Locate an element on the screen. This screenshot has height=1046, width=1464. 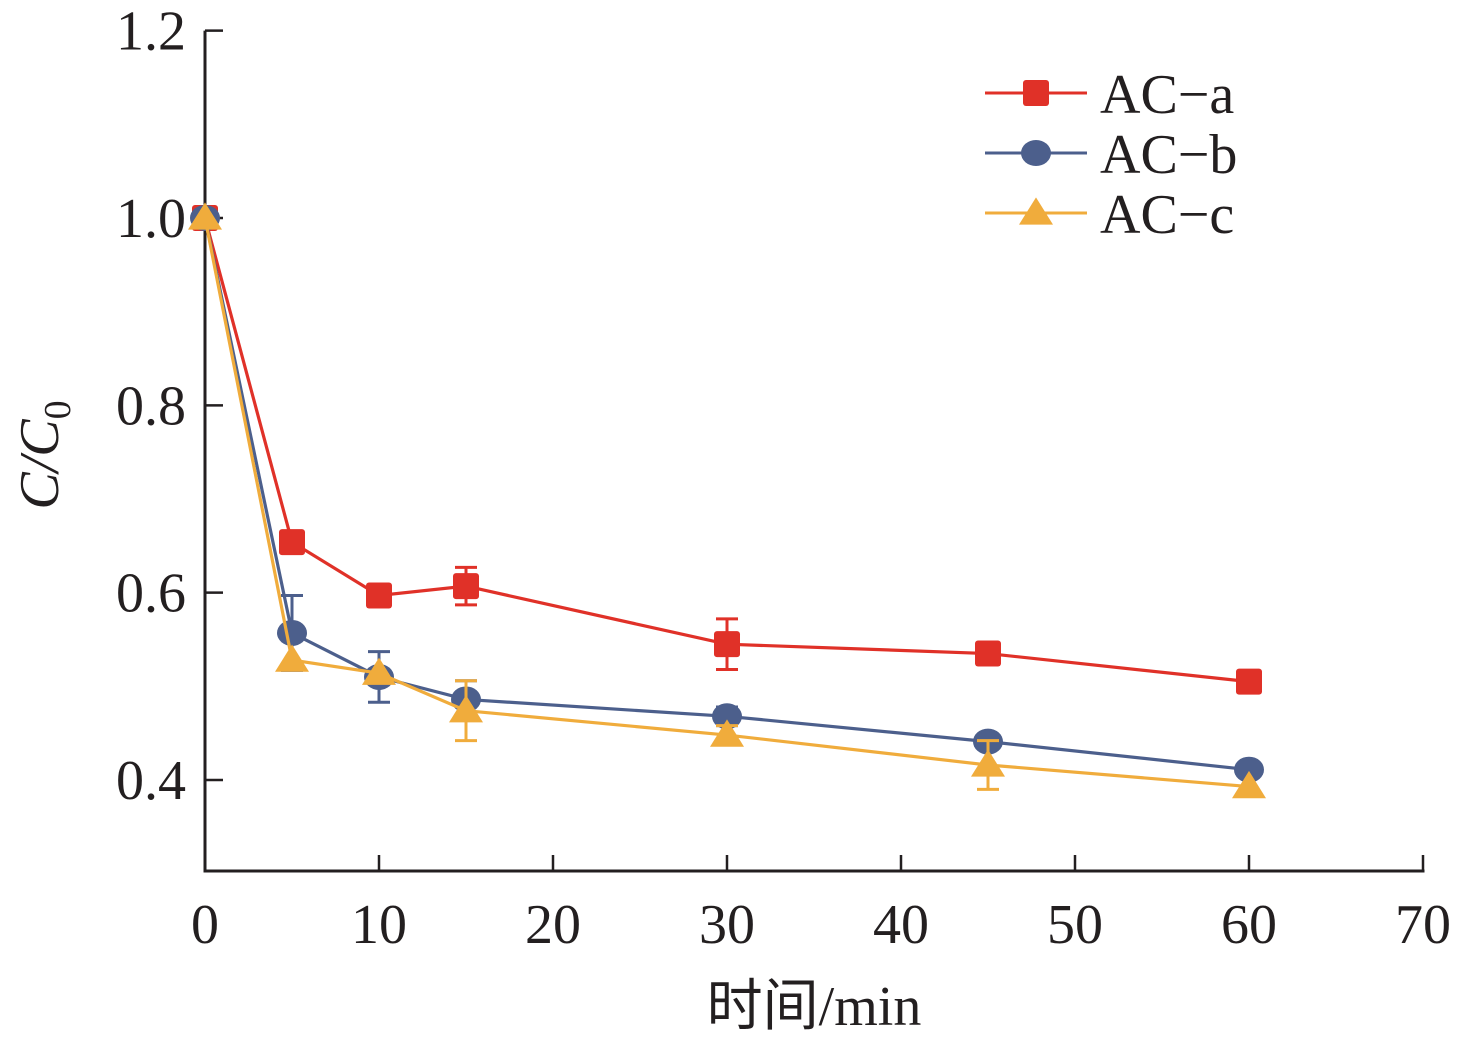
x-tick-label: 50 is located at coordinates (1075, 925).